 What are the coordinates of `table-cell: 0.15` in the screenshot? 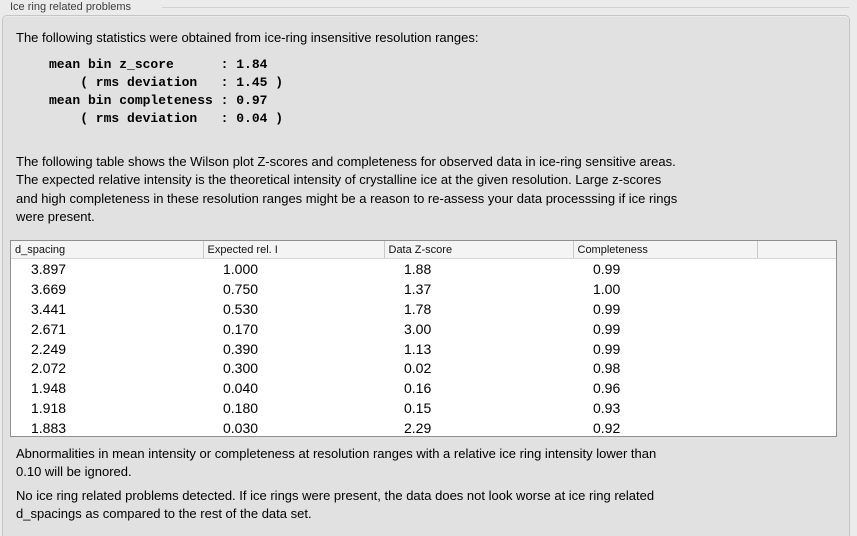 It's located at (418, 408).